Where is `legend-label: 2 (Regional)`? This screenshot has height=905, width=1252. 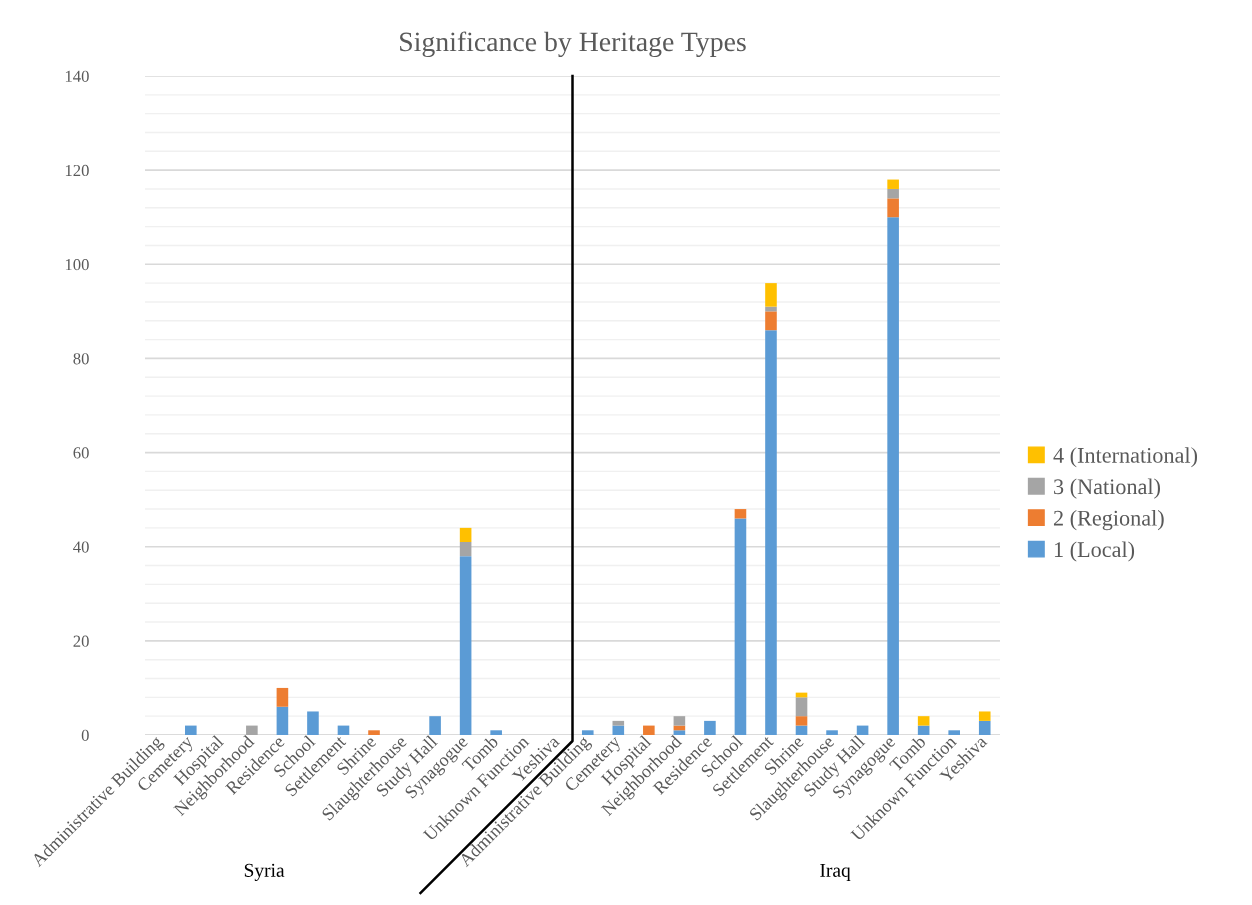 legend-label: 2 (Regional) is located at coordinates (1108, 520).